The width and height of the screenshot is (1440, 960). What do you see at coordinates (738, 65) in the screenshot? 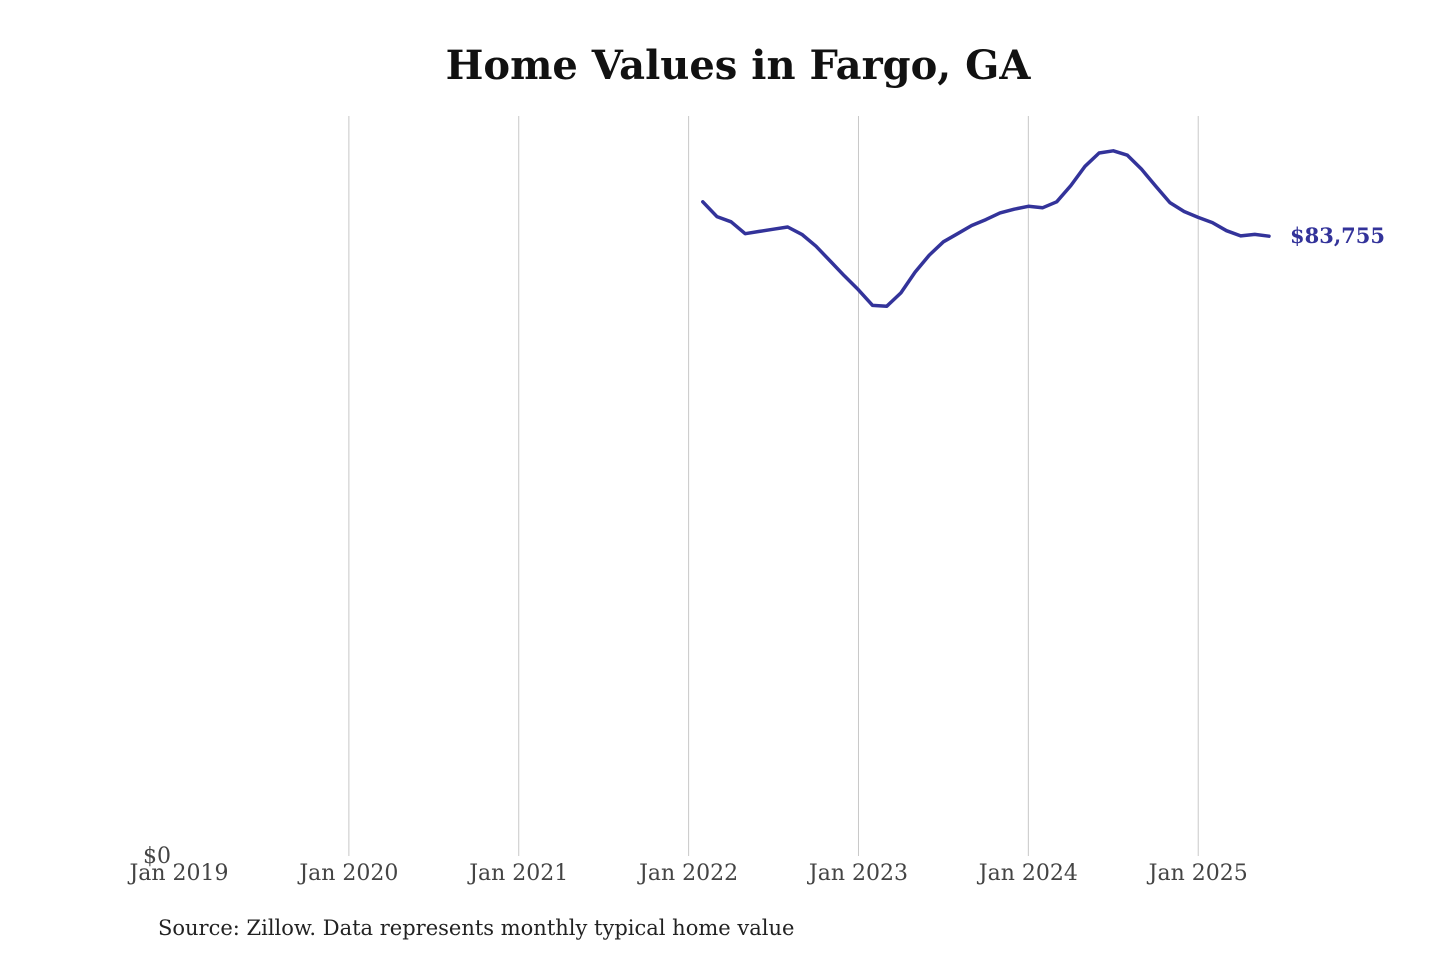
I see `chart-title: Home Values in Fargo, GA` at bounding box center [738, 65].